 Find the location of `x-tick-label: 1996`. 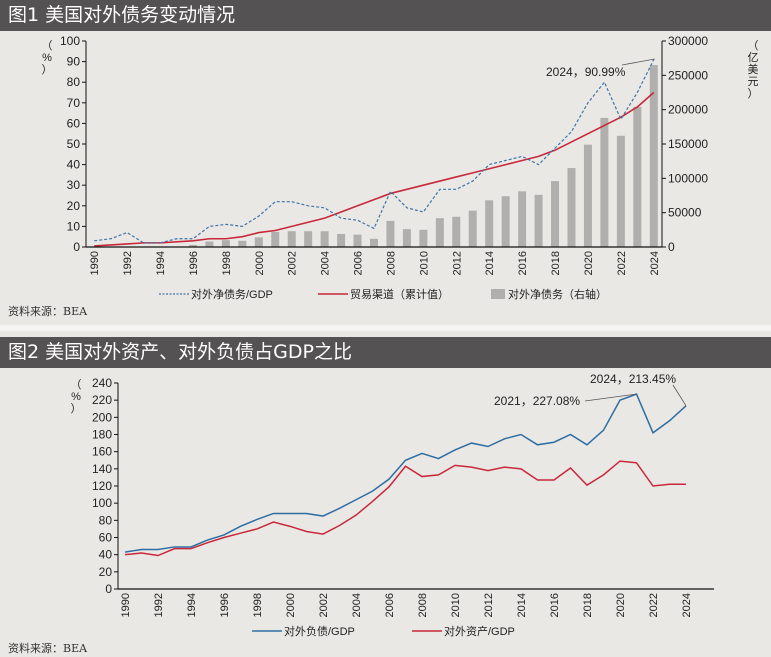

x-tick-label: 1996 is located at coordinates (225, 605).